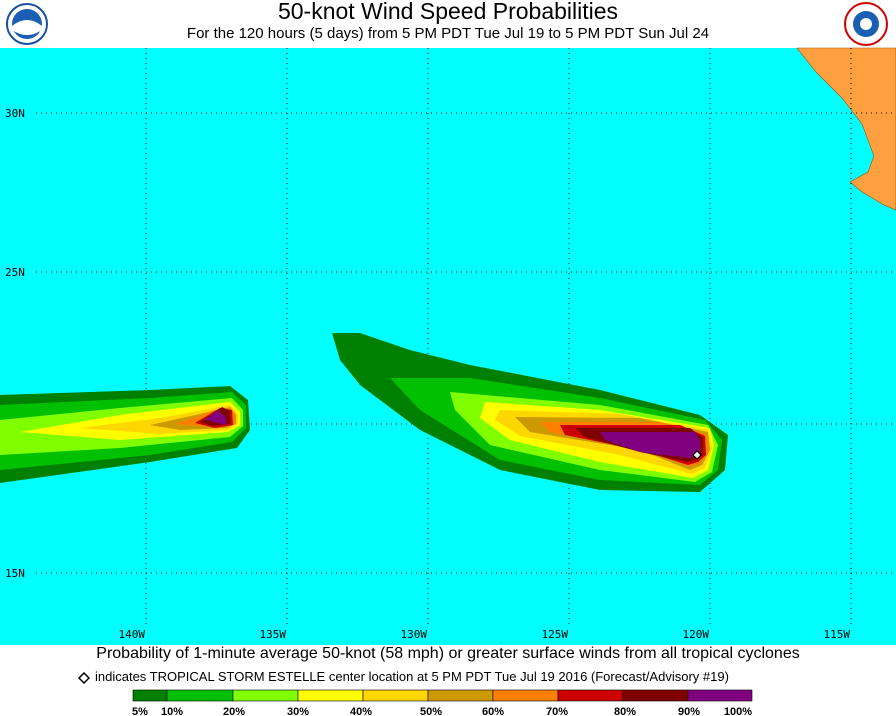 This screenshot has width=896, height=716. What do you see at coordinates (530, 412) in the screenshot?
I see `swath-estelle` at bounding box center [530, 412].